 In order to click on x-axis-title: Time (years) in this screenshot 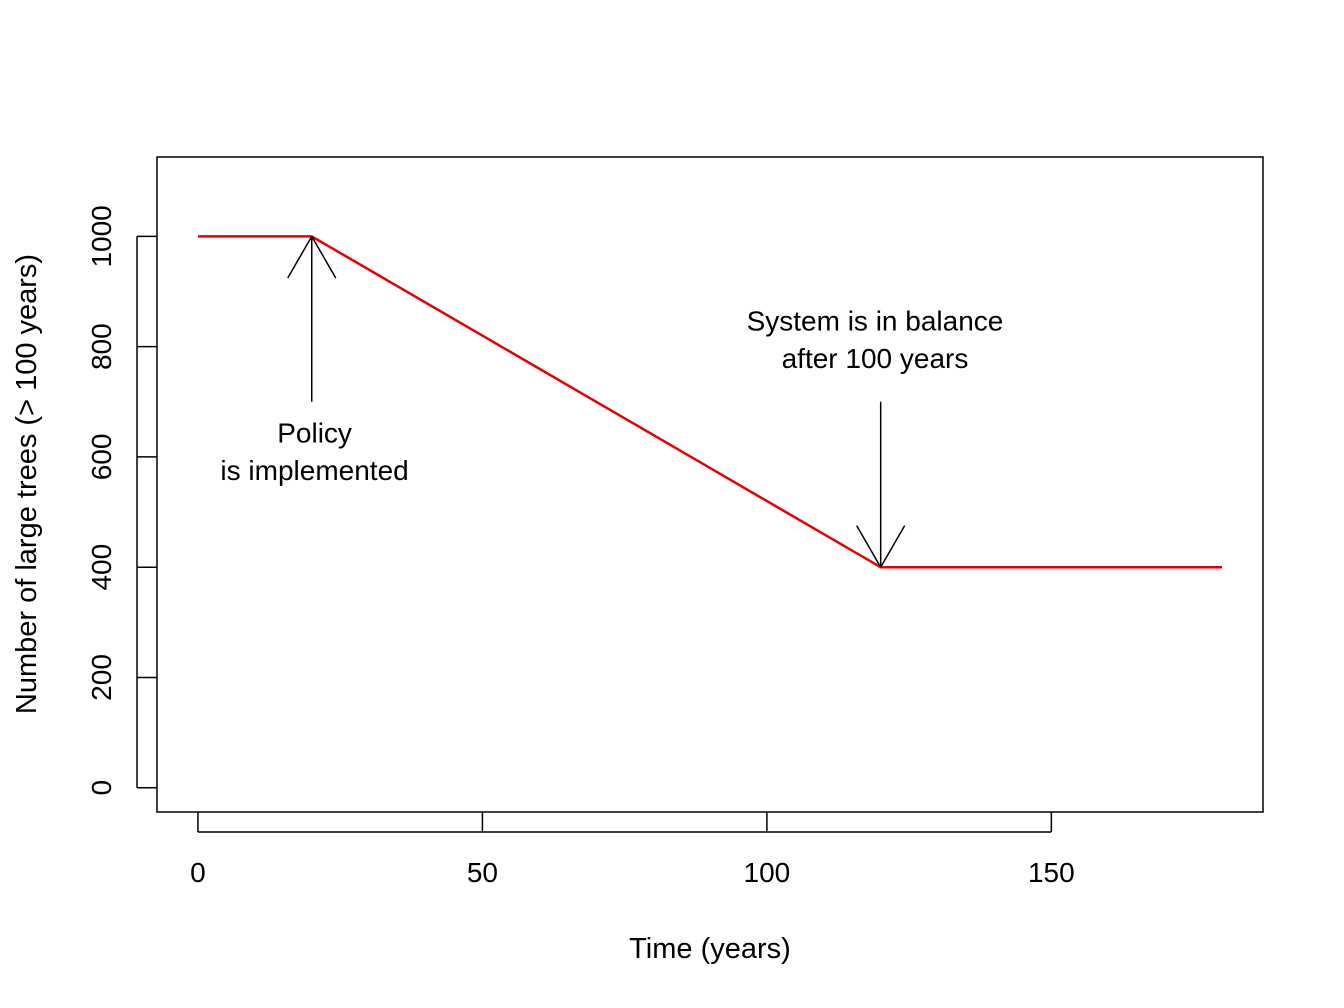, I will do `click(710, 949)`.